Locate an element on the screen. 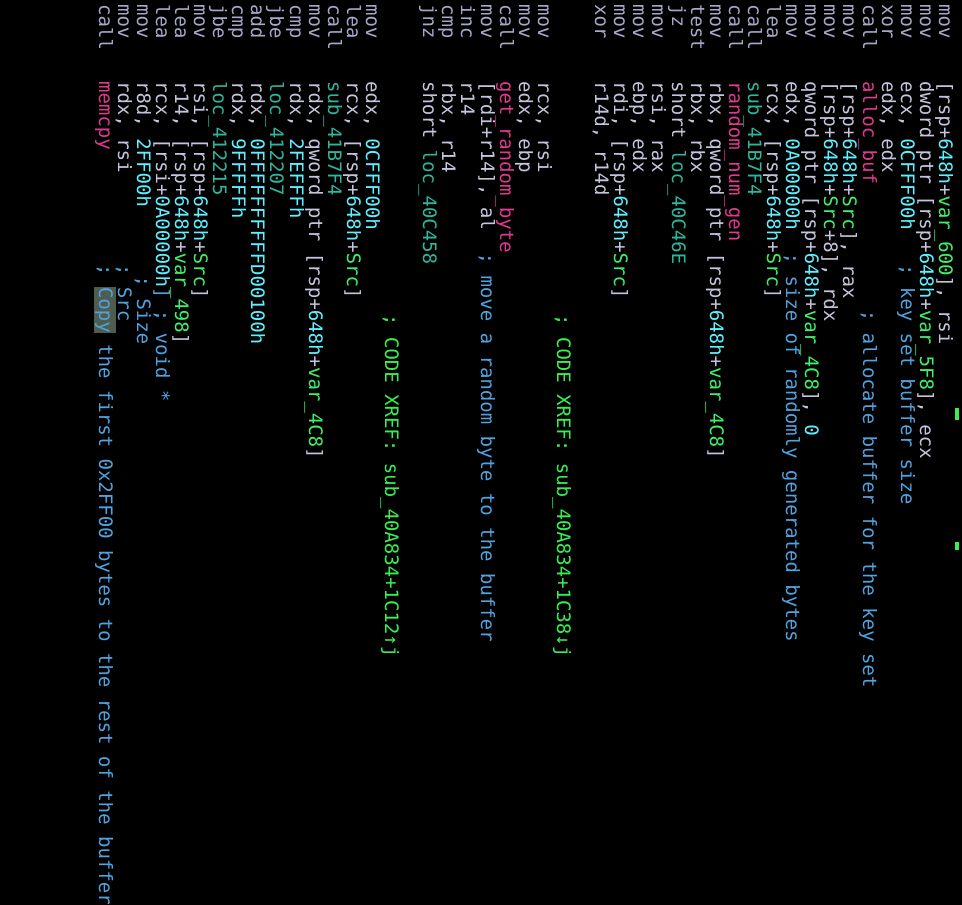  comment: ; is located at coordinates (104, 218).